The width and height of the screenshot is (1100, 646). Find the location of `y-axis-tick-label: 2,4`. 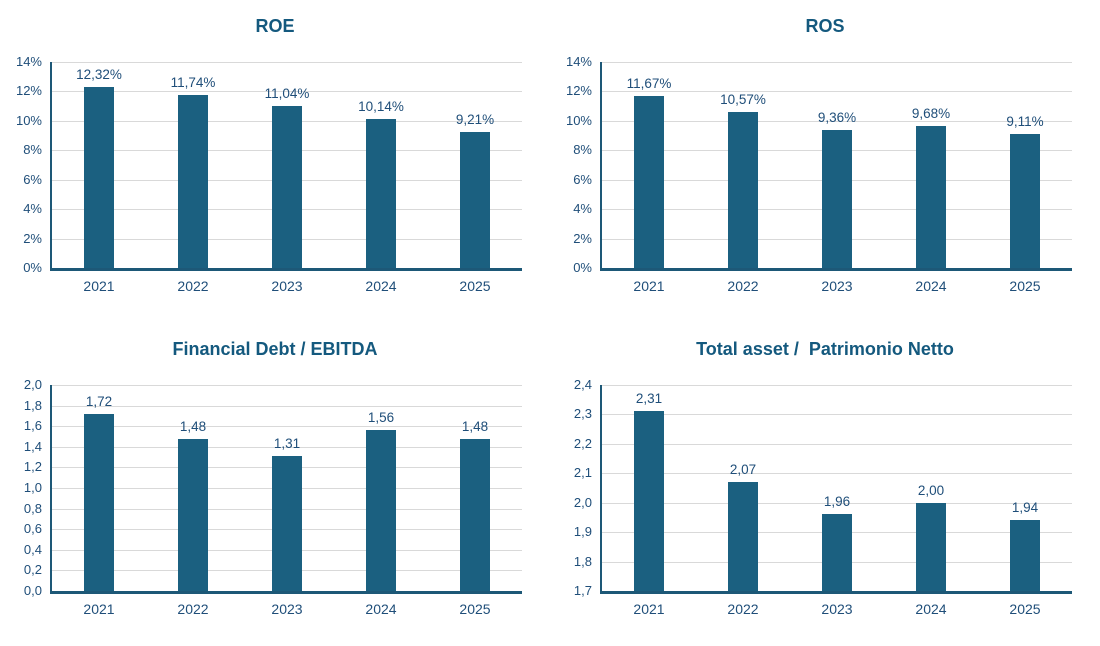

y-axis-tick-label: 2,4 is located at coordinates (582, 384).